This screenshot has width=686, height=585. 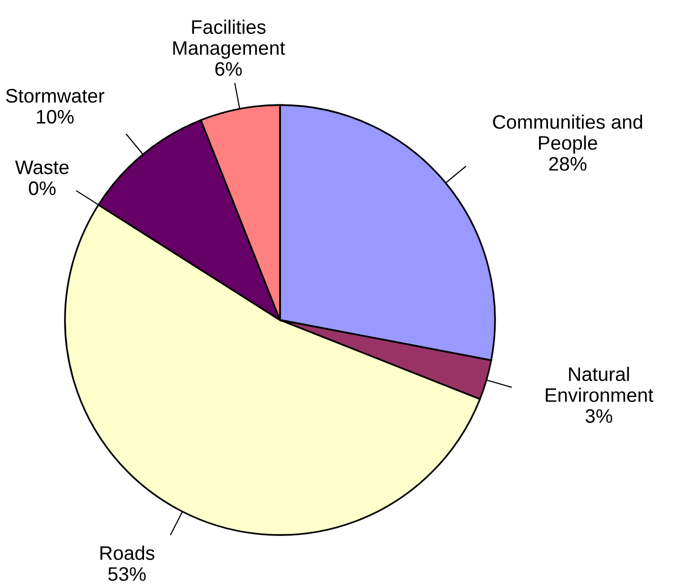 I want to click on data-label: 28%, so click(x=567, y=163).